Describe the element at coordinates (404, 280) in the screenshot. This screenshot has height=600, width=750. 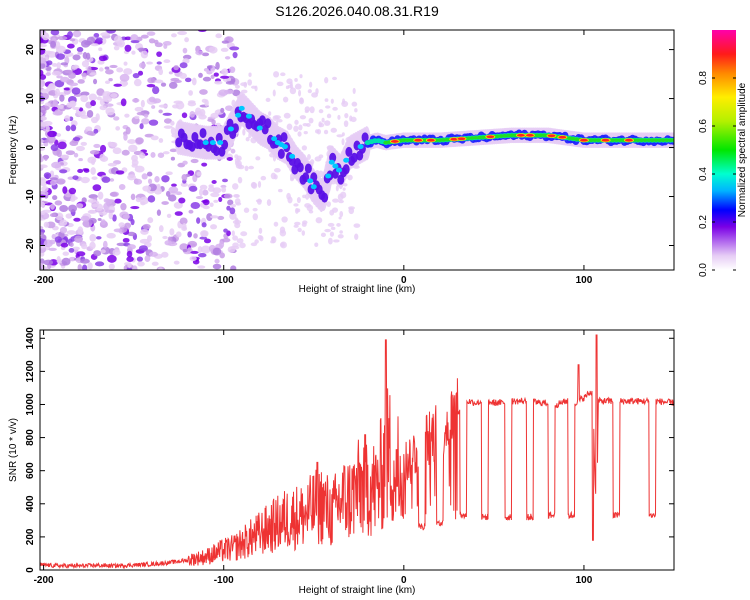
I see `spectrogram-x-tick-label: 0` at that location.